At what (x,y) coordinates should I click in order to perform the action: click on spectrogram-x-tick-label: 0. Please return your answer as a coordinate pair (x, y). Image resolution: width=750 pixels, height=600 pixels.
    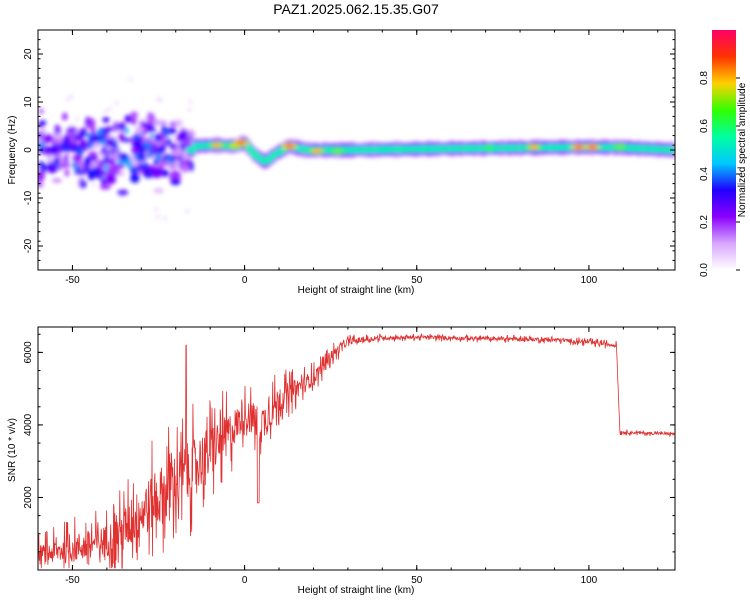
    Looking at the image, I should click on (245, 280).